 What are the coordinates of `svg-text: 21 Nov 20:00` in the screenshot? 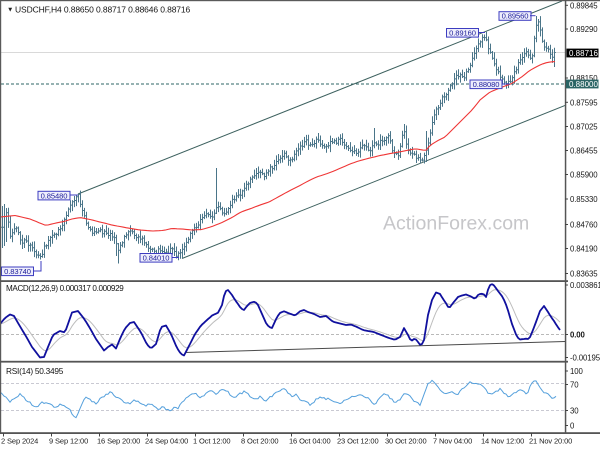 It's located at (550, 441).